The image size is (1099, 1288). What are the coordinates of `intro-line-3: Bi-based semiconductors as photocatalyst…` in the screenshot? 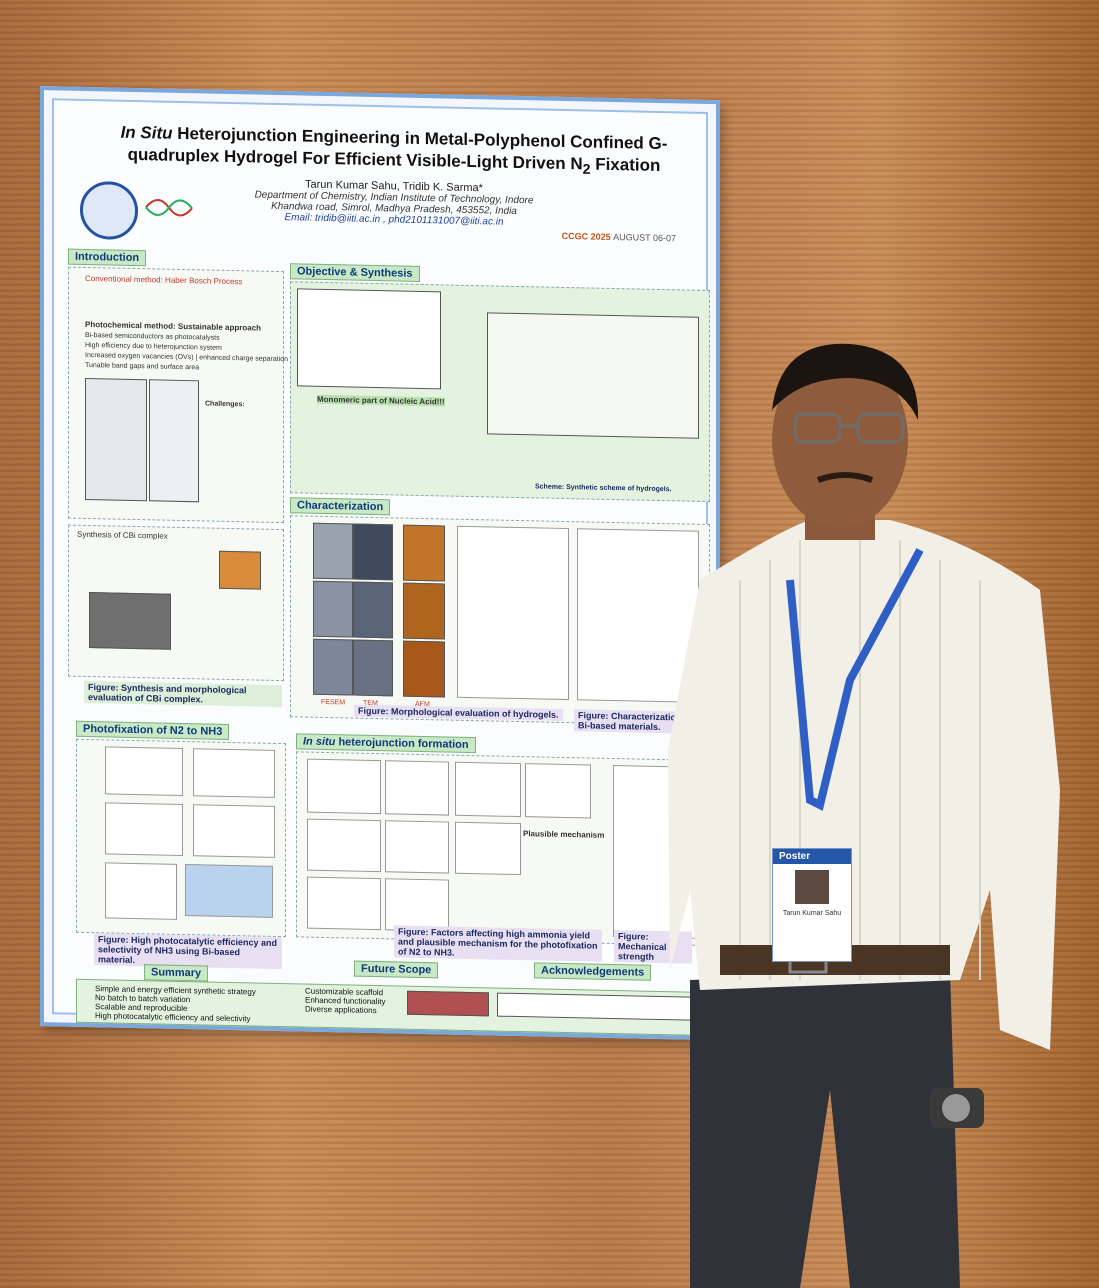 It's located at (152, 336).